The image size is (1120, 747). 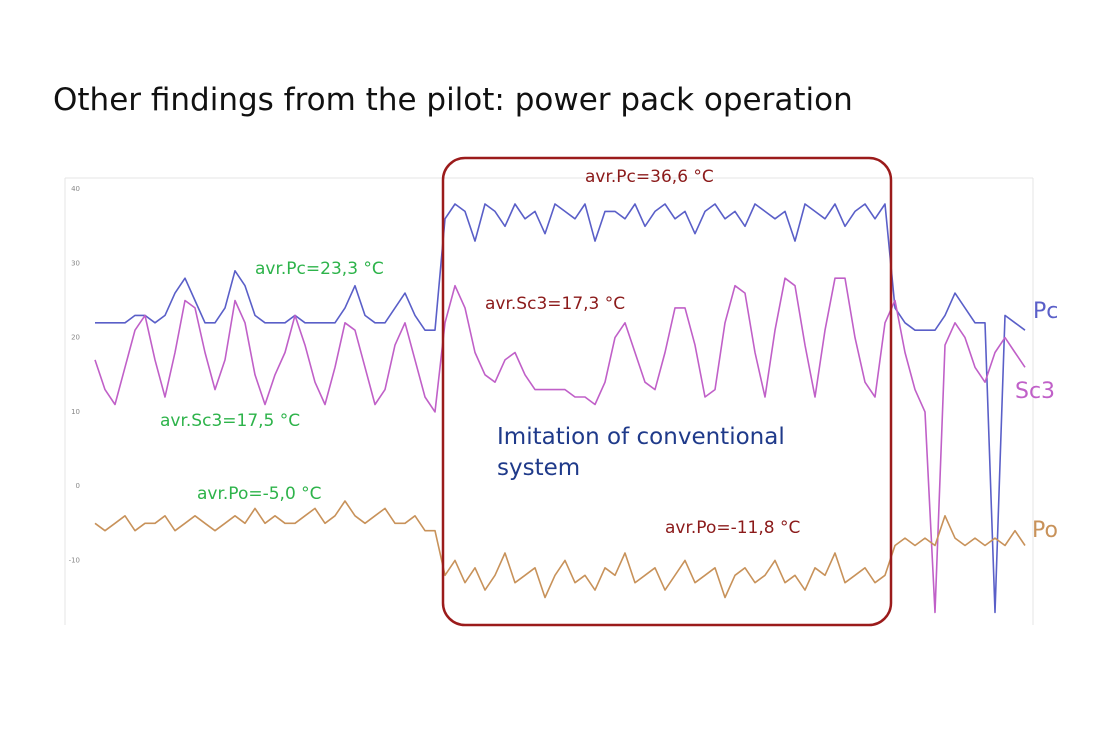 What do you see at coordinates (1045, 311) in the screenshot?
I see `series-label: Pc` at bounding box center [1045, 311].